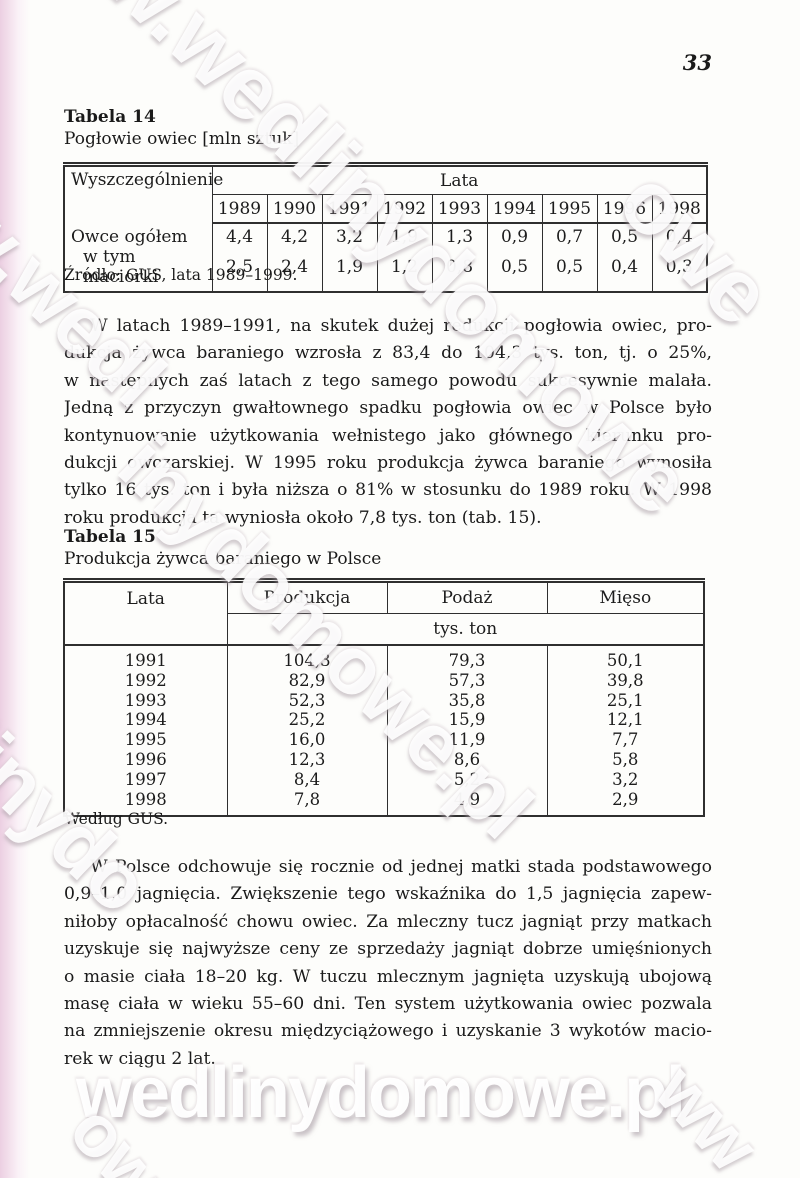 This screenshot has width=800, height=1178. What do you see at coordinates (145, 720) in the screenshot?
I see `year-cell: 1994` at bounding box center [145, 720].